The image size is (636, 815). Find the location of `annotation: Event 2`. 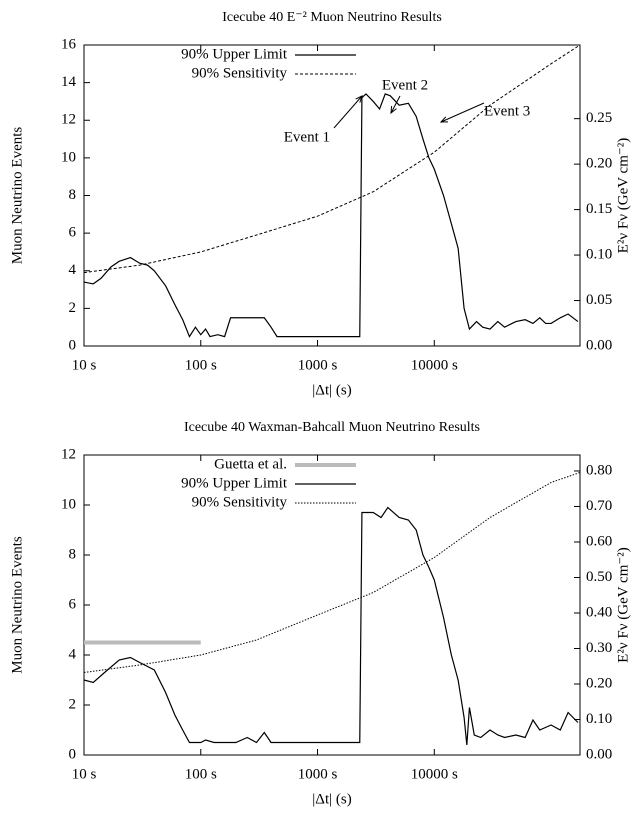

annotation: Event 2 is located at coordinates (405, 85).